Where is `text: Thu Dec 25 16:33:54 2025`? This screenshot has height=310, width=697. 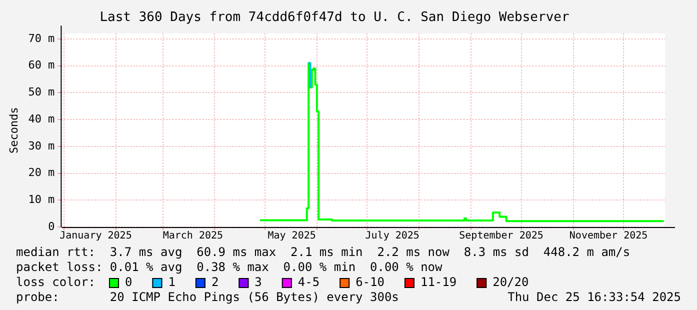 text: Thu Dec 25 16:33:54 2025 is located at coordinates (594, 297).